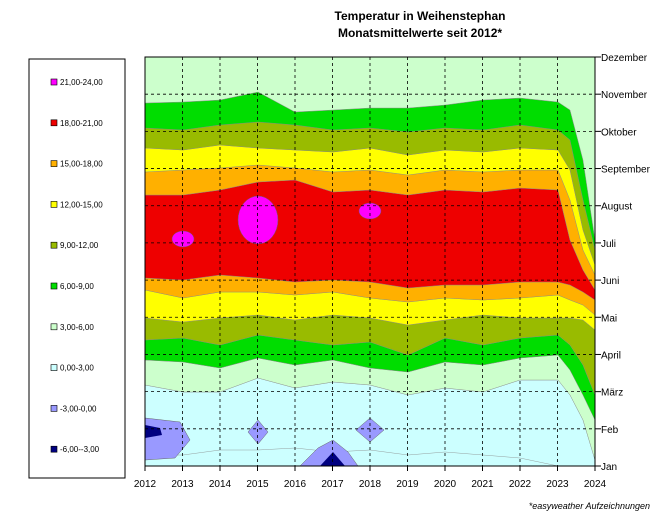  What do you see at coordinates (370, 484) in the screenshot?
I see `x-tick-label: 2018` at bounding box center [370, 484].